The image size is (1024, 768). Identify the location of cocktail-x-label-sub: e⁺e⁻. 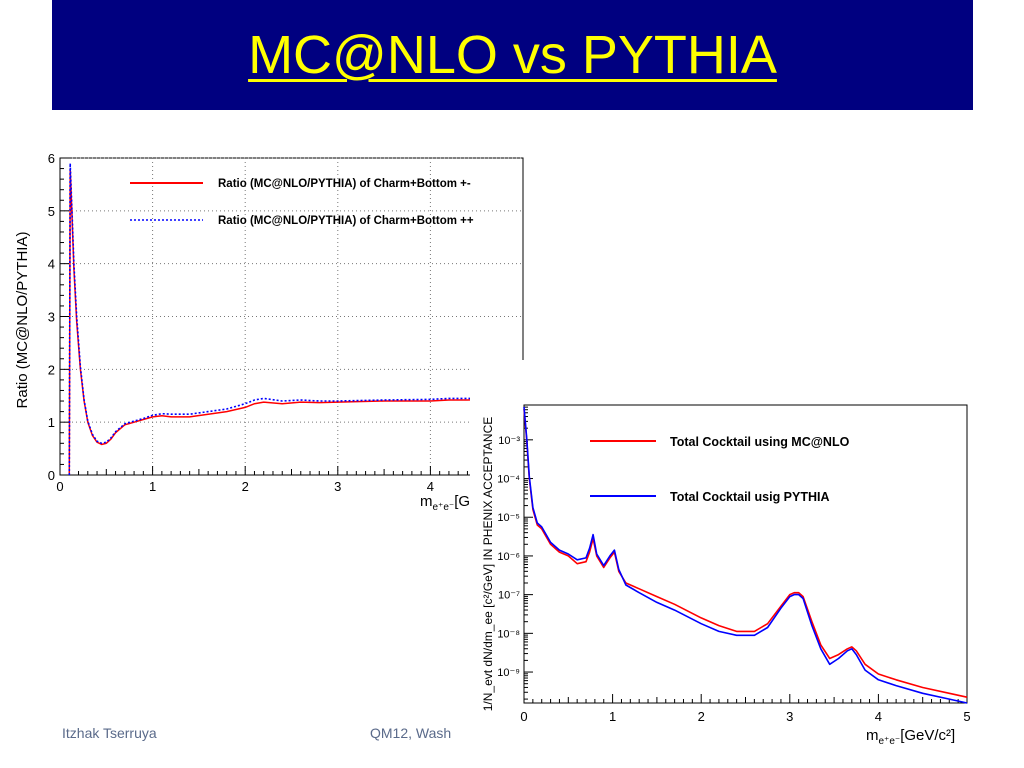
(890, 741).